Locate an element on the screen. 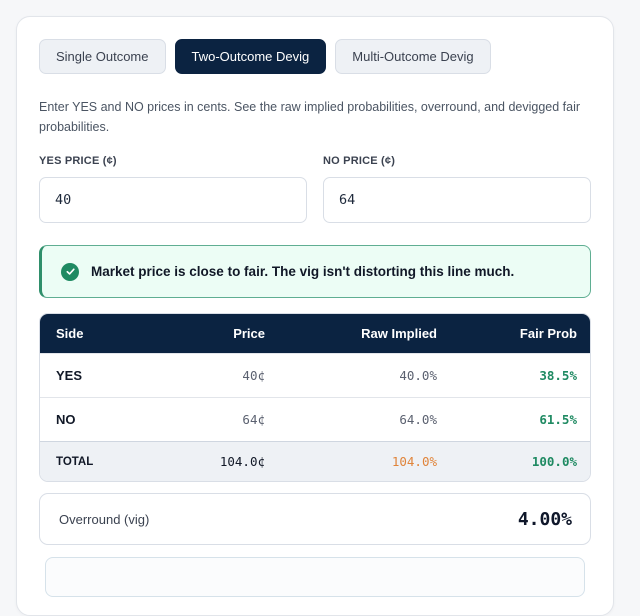 The image size is (640, 616). row-price: 64¢ is located at coordinates (253, 419).